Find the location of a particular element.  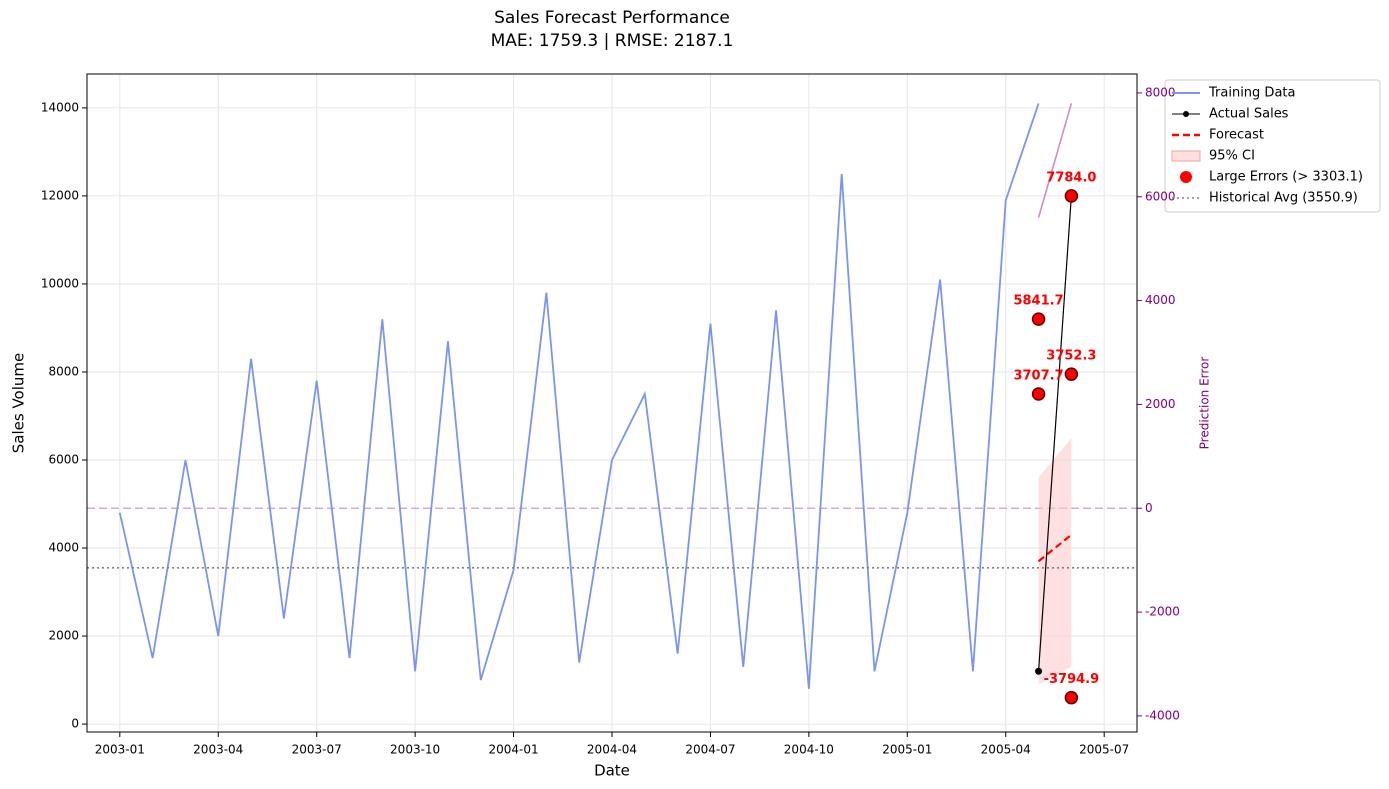

x-tick-label: 2003-07 is located at coordinates (317, 750).